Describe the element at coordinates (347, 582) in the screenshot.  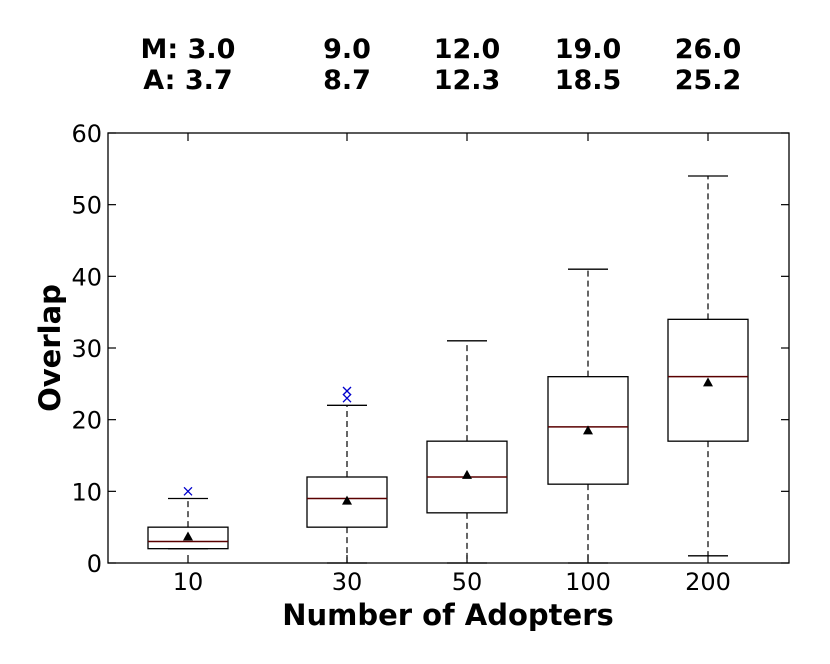
I see `x-tick-label: 30` at that location.